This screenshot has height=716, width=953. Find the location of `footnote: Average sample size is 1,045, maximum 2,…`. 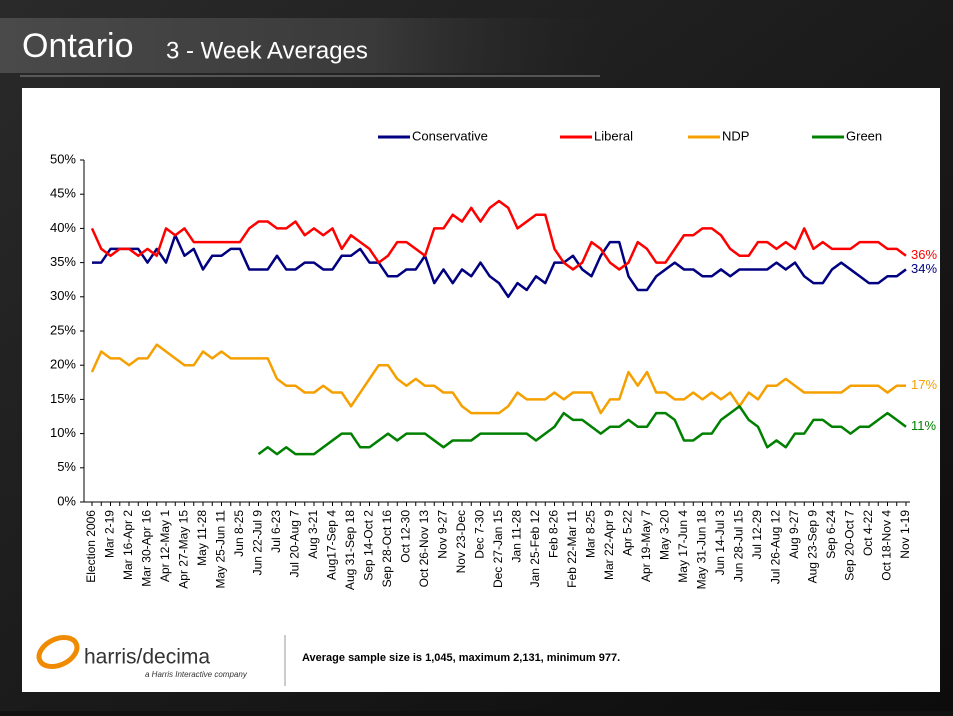

footnote: Average sample size is 1,045, maximum 2,… is located at coordinates (461, 658).